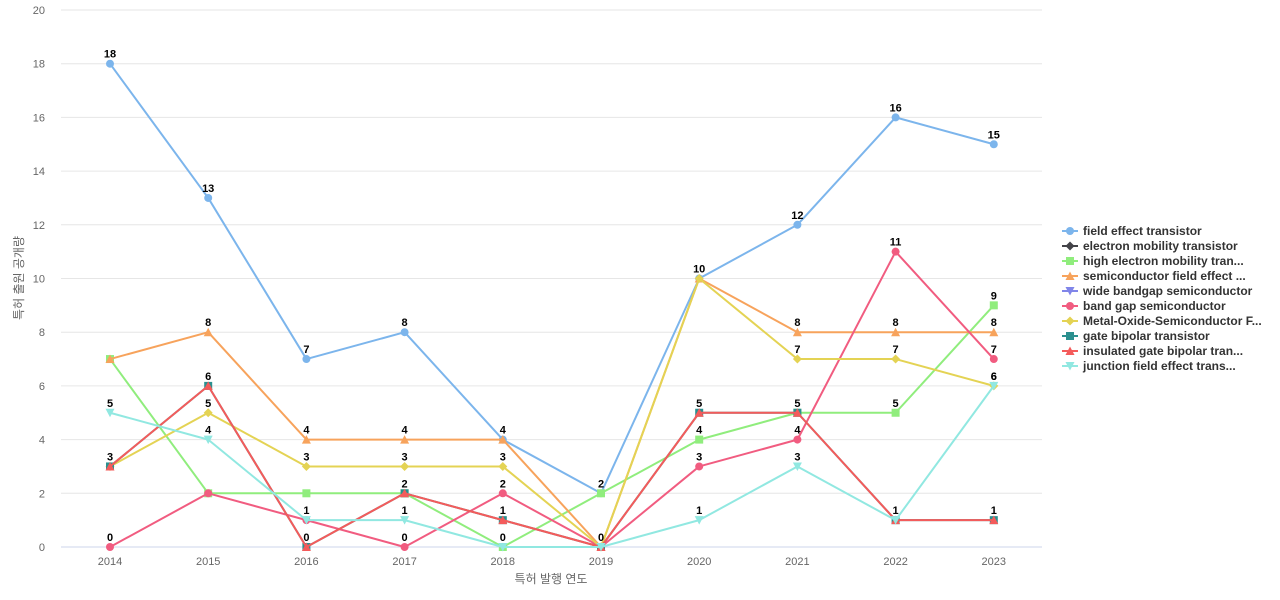 Image resolution: width=1280 pixels, height=600 pixels. What do you see at coordinates (39, 279) in the screenshot?
I see `y-axis-ticks: 0 2 4 6 8 10 12 14 16 18 20` at bounding box center [39, 279].